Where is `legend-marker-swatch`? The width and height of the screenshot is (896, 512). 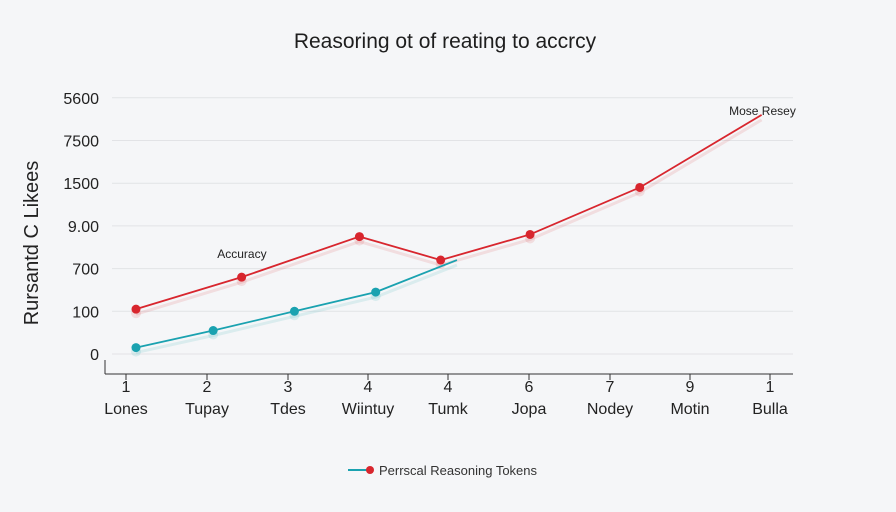
legend-marker-swatch is located at coordinates (370, 470).